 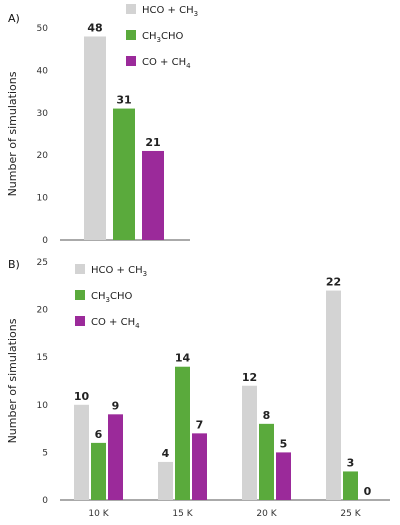 I want to click on data-label: 7, so click(x=200, y=424).